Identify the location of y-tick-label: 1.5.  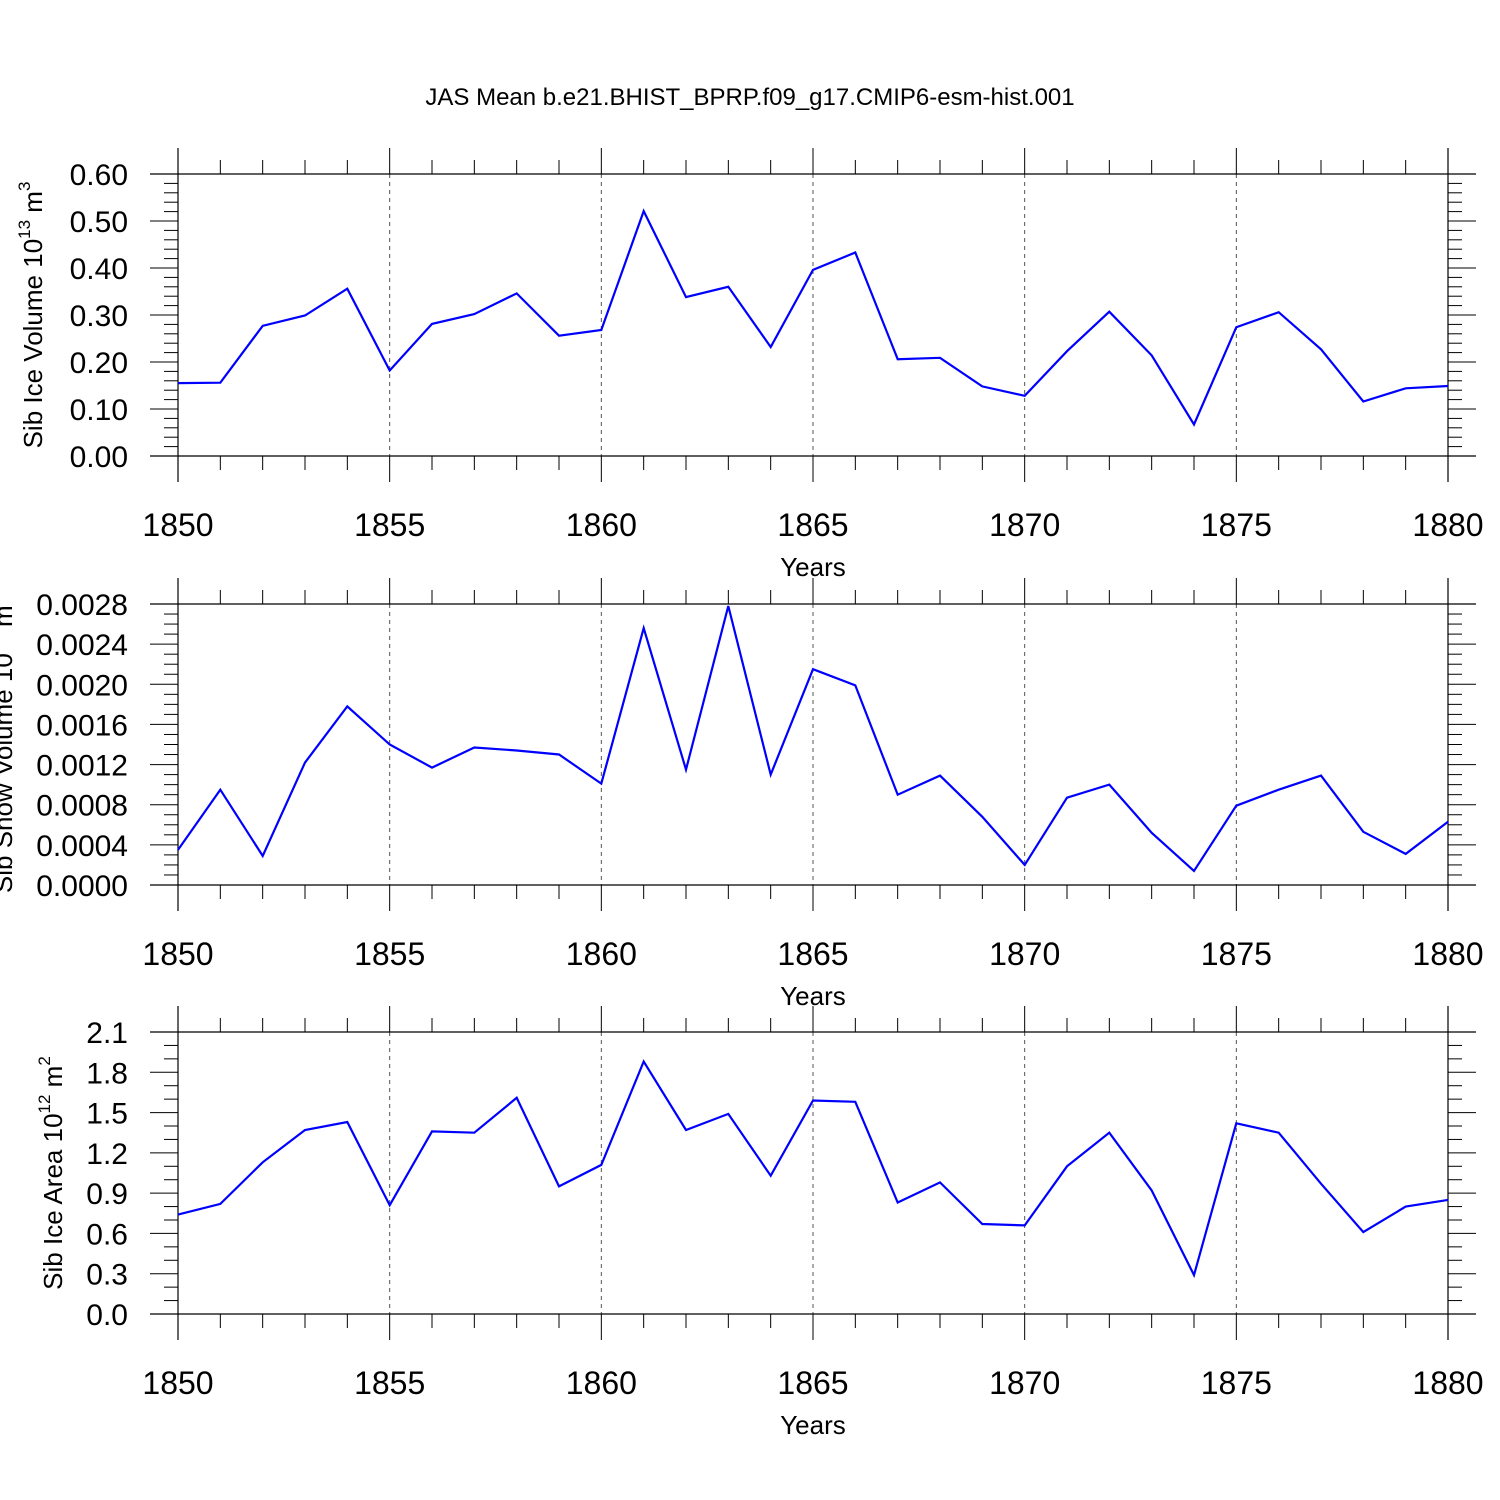
(107, 1114).